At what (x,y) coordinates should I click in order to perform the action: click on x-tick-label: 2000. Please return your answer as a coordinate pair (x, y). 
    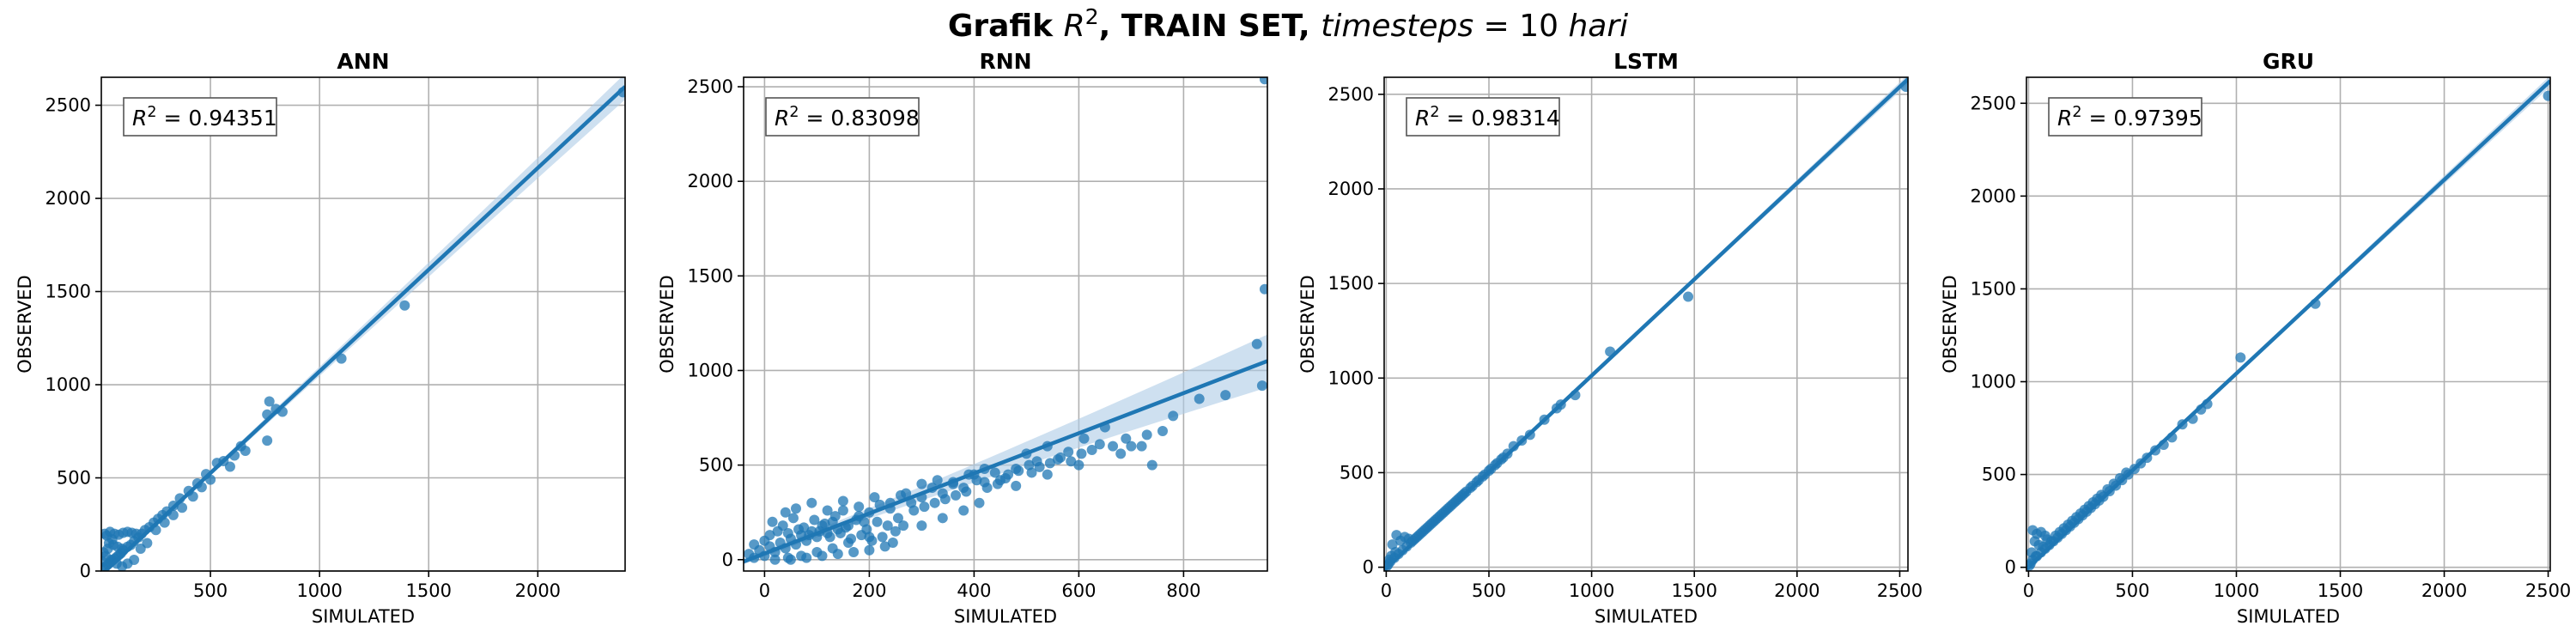
    Looking at the image, I should click on (538, 590).